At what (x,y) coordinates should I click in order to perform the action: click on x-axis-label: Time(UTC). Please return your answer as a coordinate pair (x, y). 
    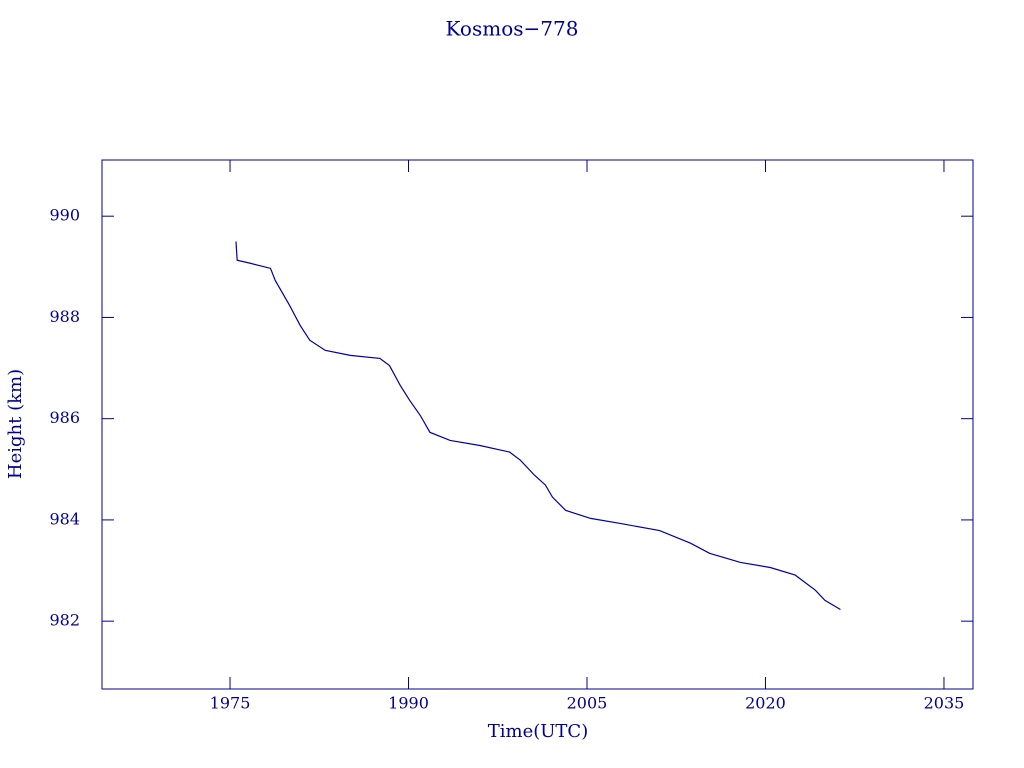
    Looking at the image, I should click on (538, 731).